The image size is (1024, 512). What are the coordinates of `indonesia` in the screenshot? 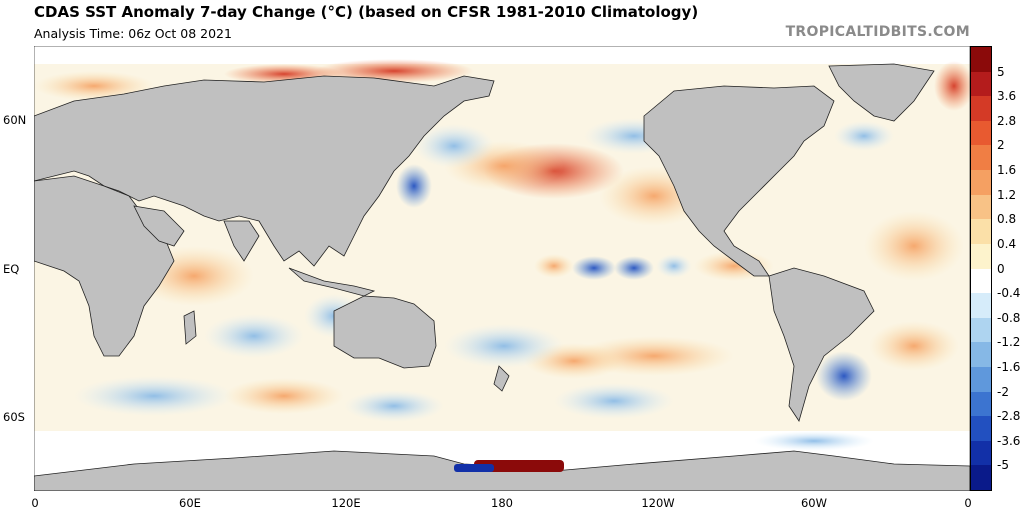 It's located at (332, 282).